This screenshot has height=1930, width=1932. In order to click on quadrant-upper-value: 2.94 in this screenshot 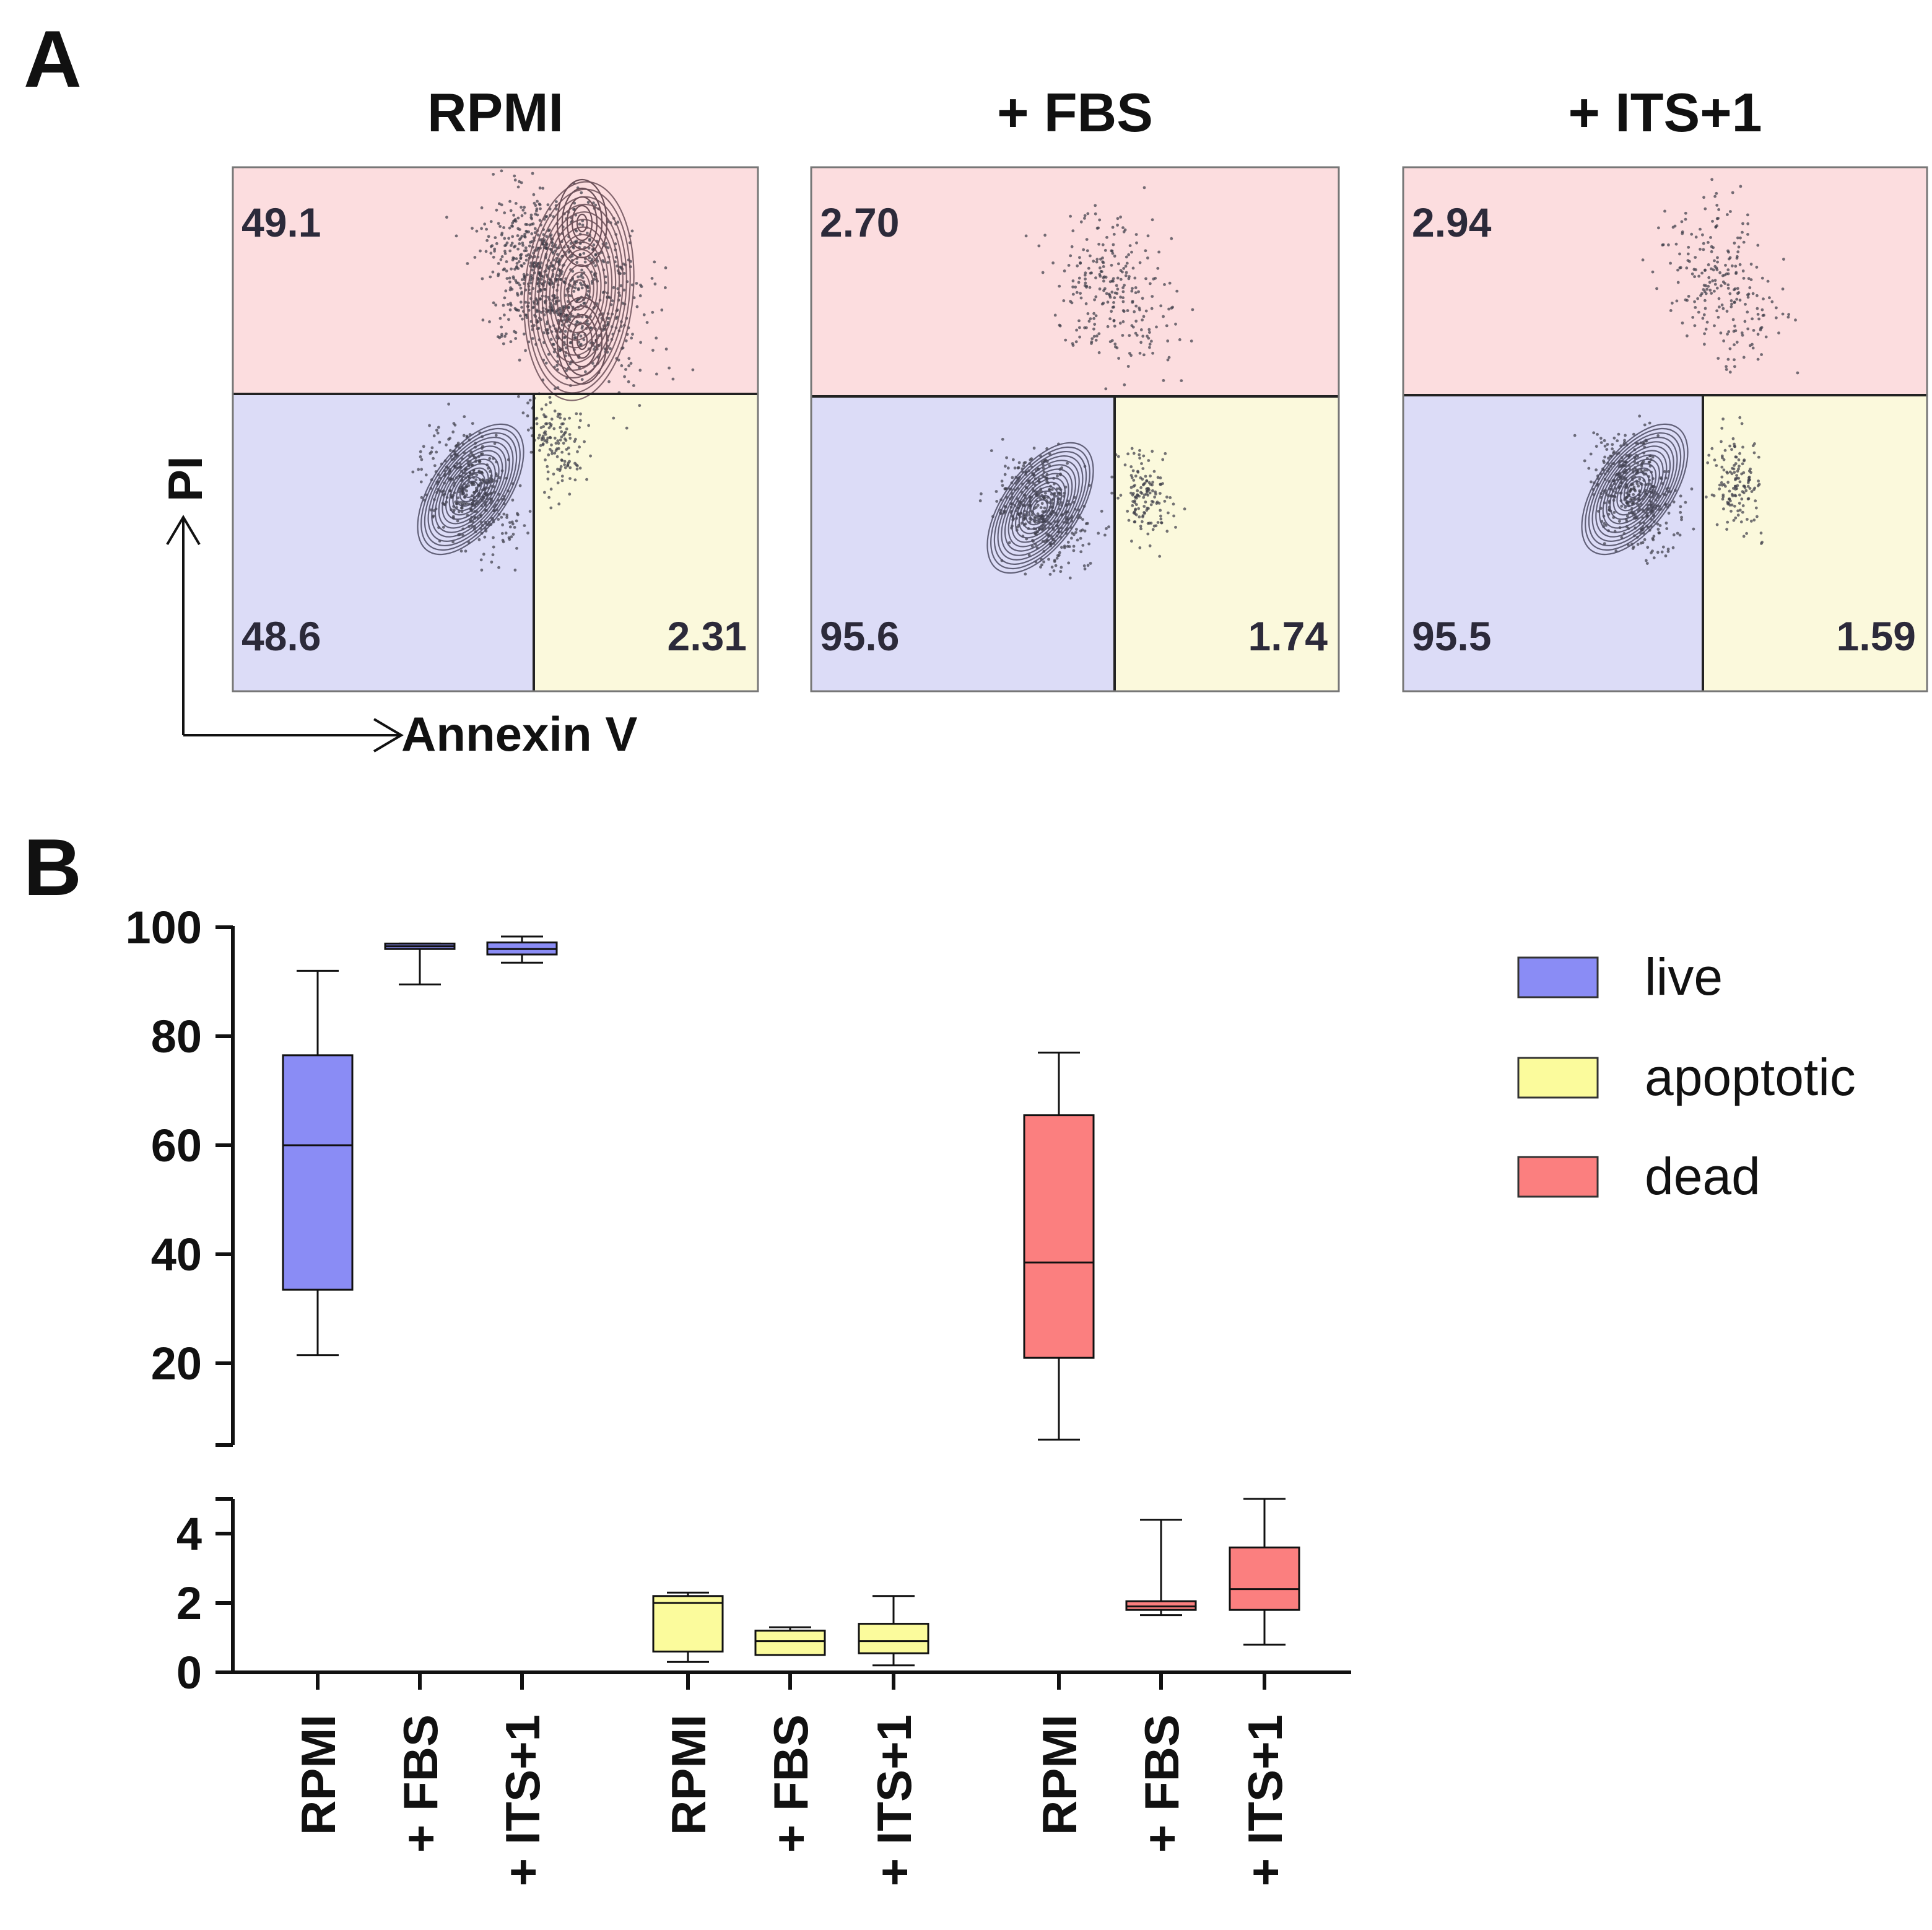, I will do `click(1452, 222)`.